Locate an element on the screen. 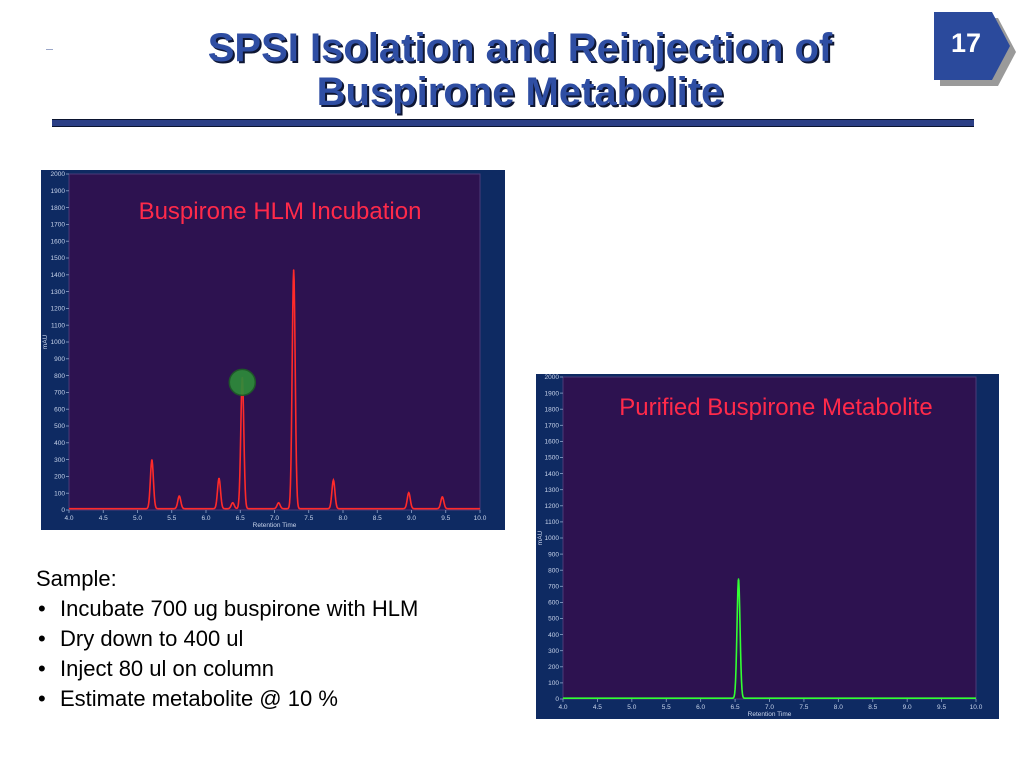 The width and height of the screenshot is (1024, 768). sample-item: Inject 80 ul on column is located at coordinates (227, 669).